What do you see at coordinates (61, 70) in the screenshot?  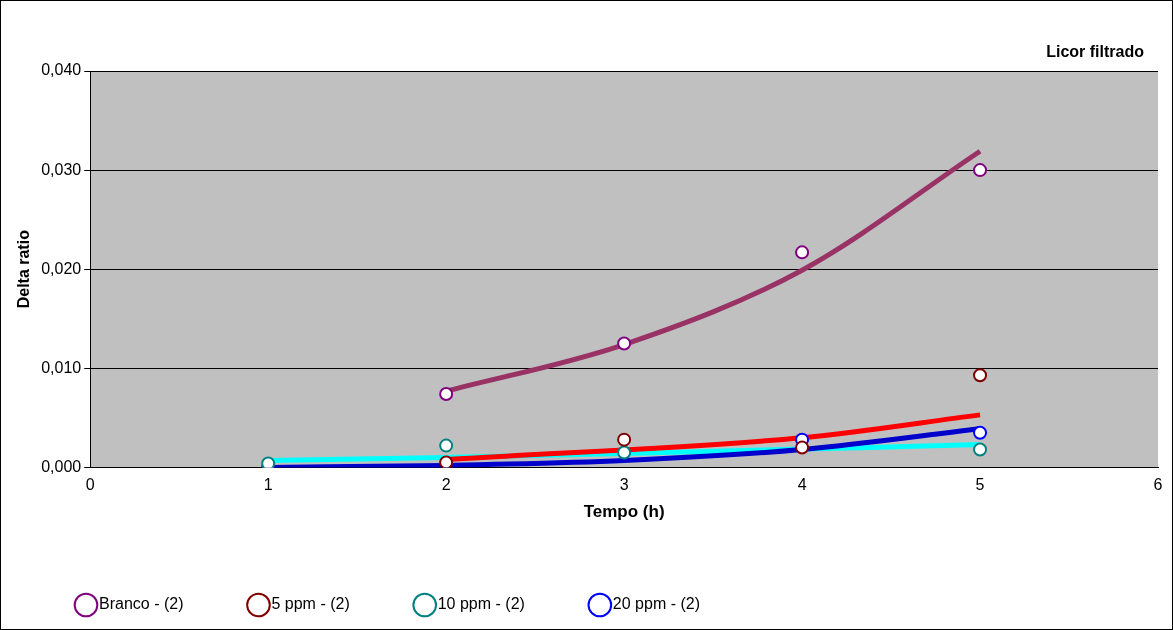 I see `y-tick-label: 0,040` at bounding box center [61, 70].